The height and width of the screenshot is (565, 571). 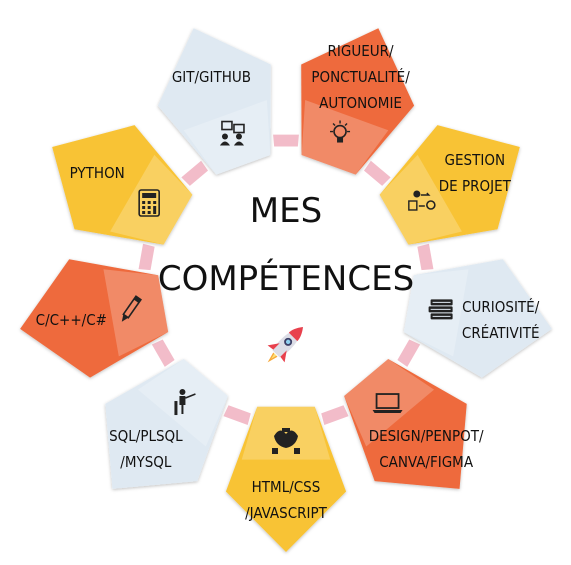 I want to click on pencil-icon, so click(x=132, y=308).